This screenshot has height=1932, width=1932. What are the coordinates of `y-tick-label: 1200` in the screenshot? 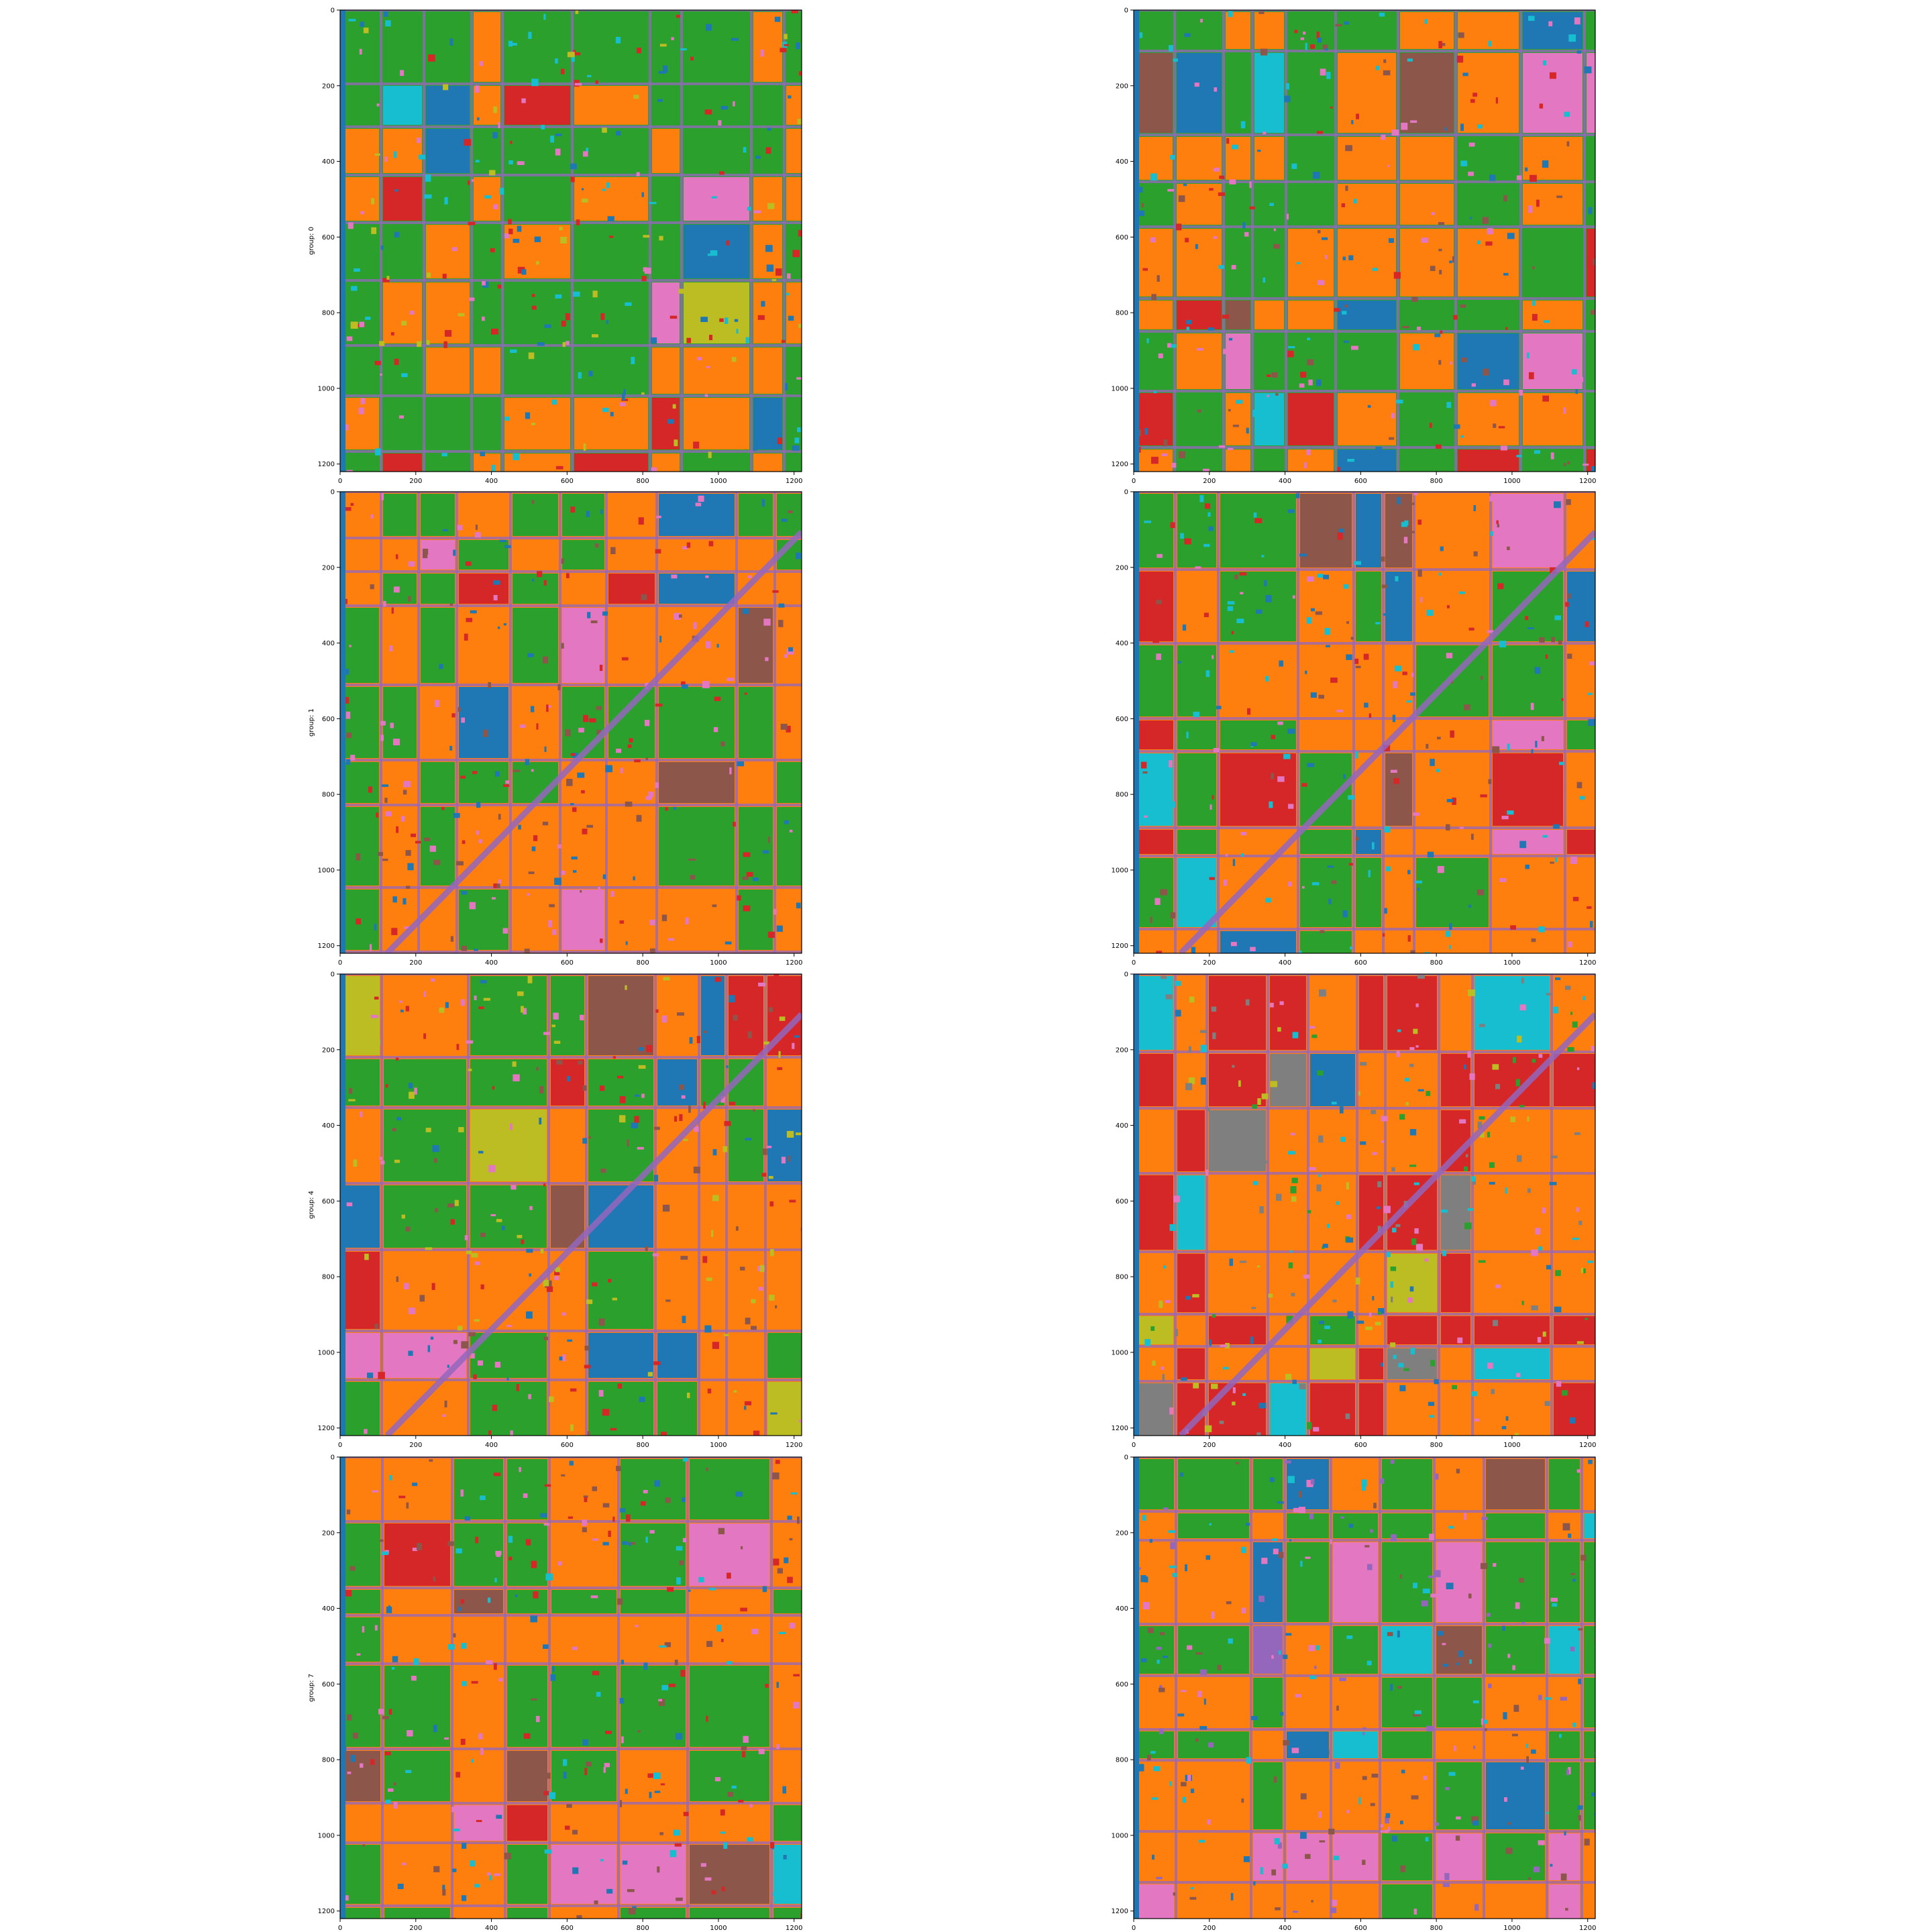 It's located at (326, 1428).